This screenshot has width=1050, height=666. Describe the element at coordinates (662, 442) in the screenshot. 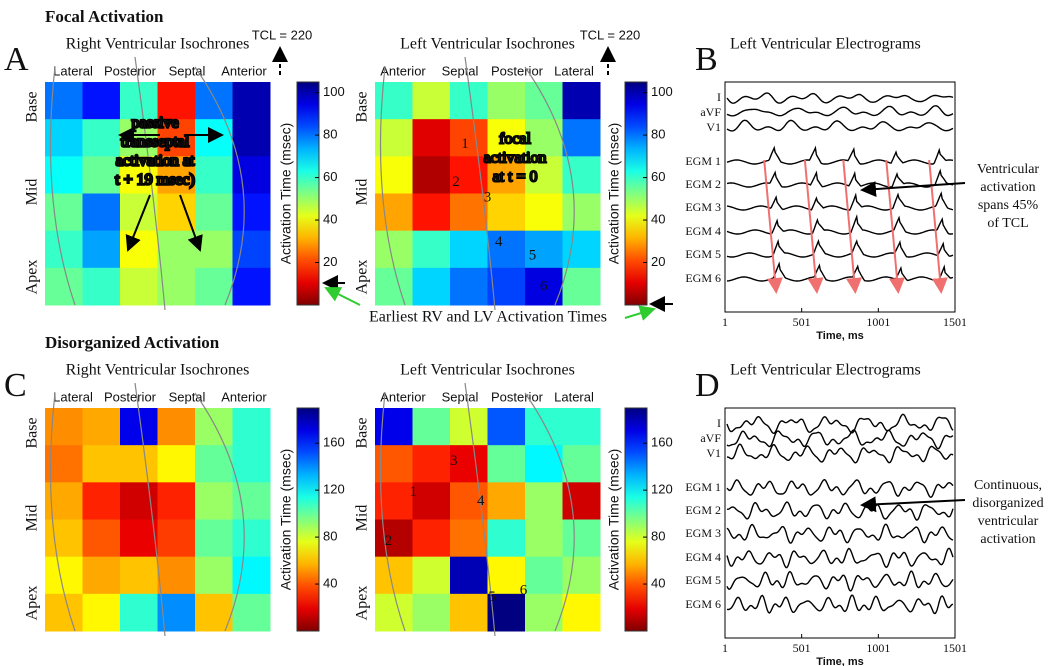

I see `colorbar-tick-label: 160` at that location.